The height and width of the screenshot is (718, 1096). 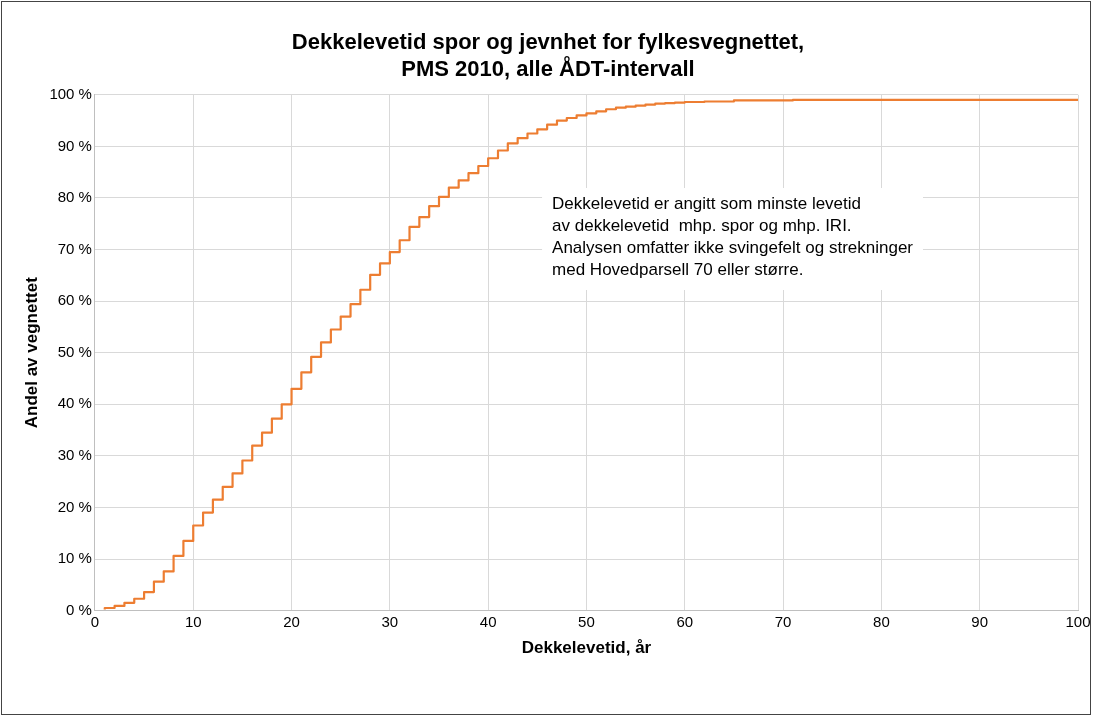 What do you see at coordinates (74, 506) in the screenshot?
I see `y-tick-label: 20 %` at bounding box center [74, 506].